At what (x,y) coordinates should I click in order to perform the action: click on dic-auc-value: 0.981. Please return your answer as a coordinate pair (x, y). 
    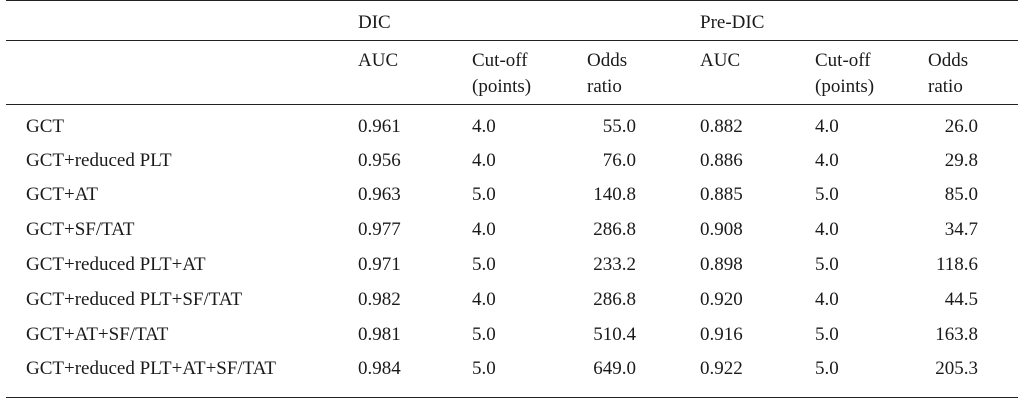
    Looking at the image, I should click on (379, 334).